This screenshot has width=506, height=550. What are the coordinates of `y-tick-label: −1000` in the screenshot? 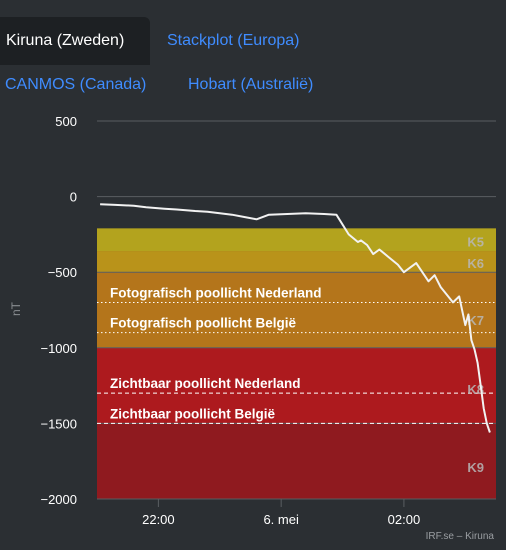 It's located at (58, 348).